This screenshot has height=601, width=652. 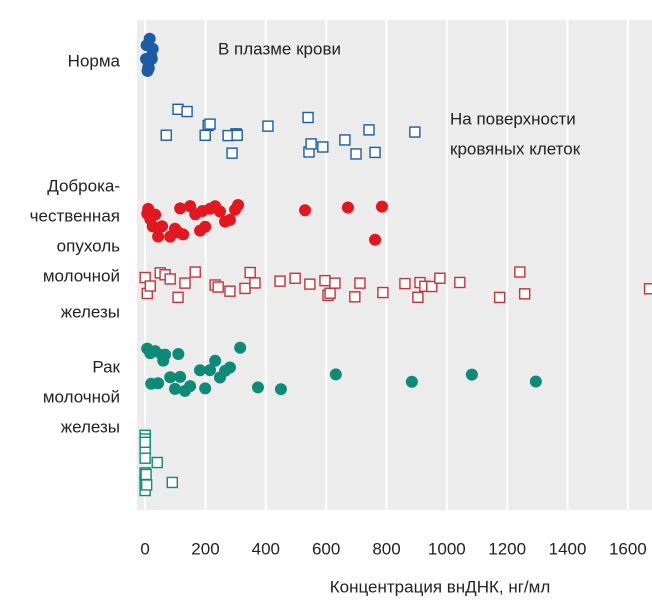 What do you see at coordinates (279, 48) in the screenshot?
I see `annotation: В плазме крови` at bounding box center [279, 48].